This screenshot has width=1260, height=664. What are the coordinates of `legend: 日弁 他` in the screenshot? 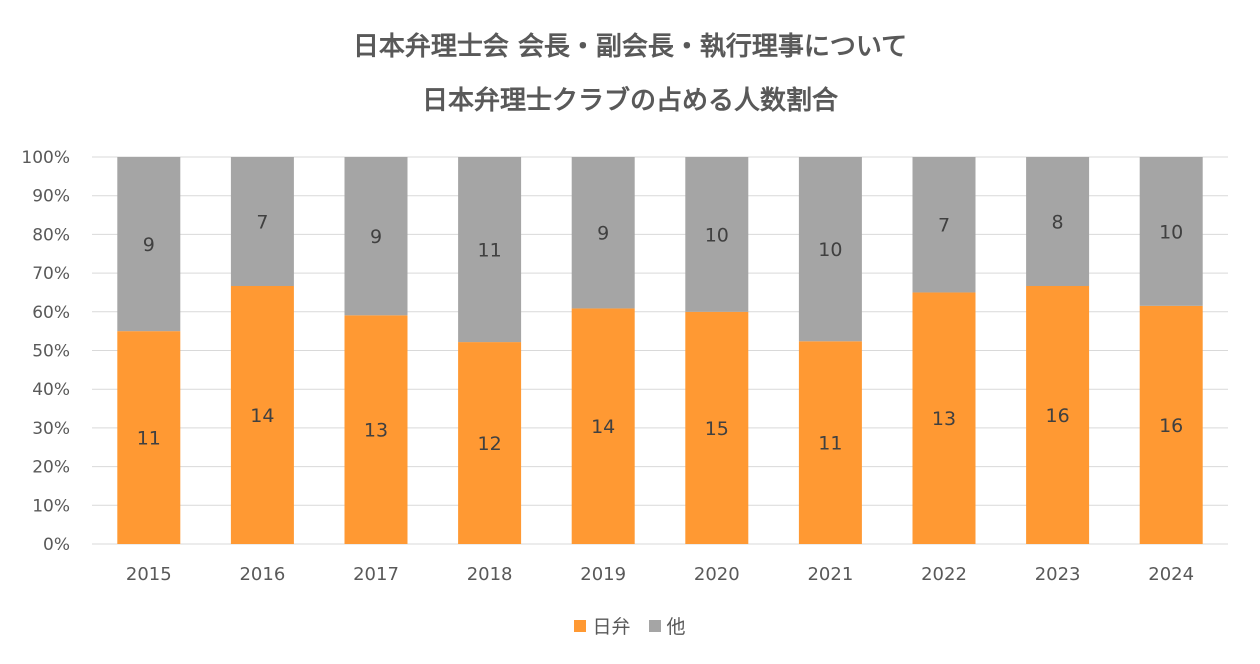 It's located at (630, 625).